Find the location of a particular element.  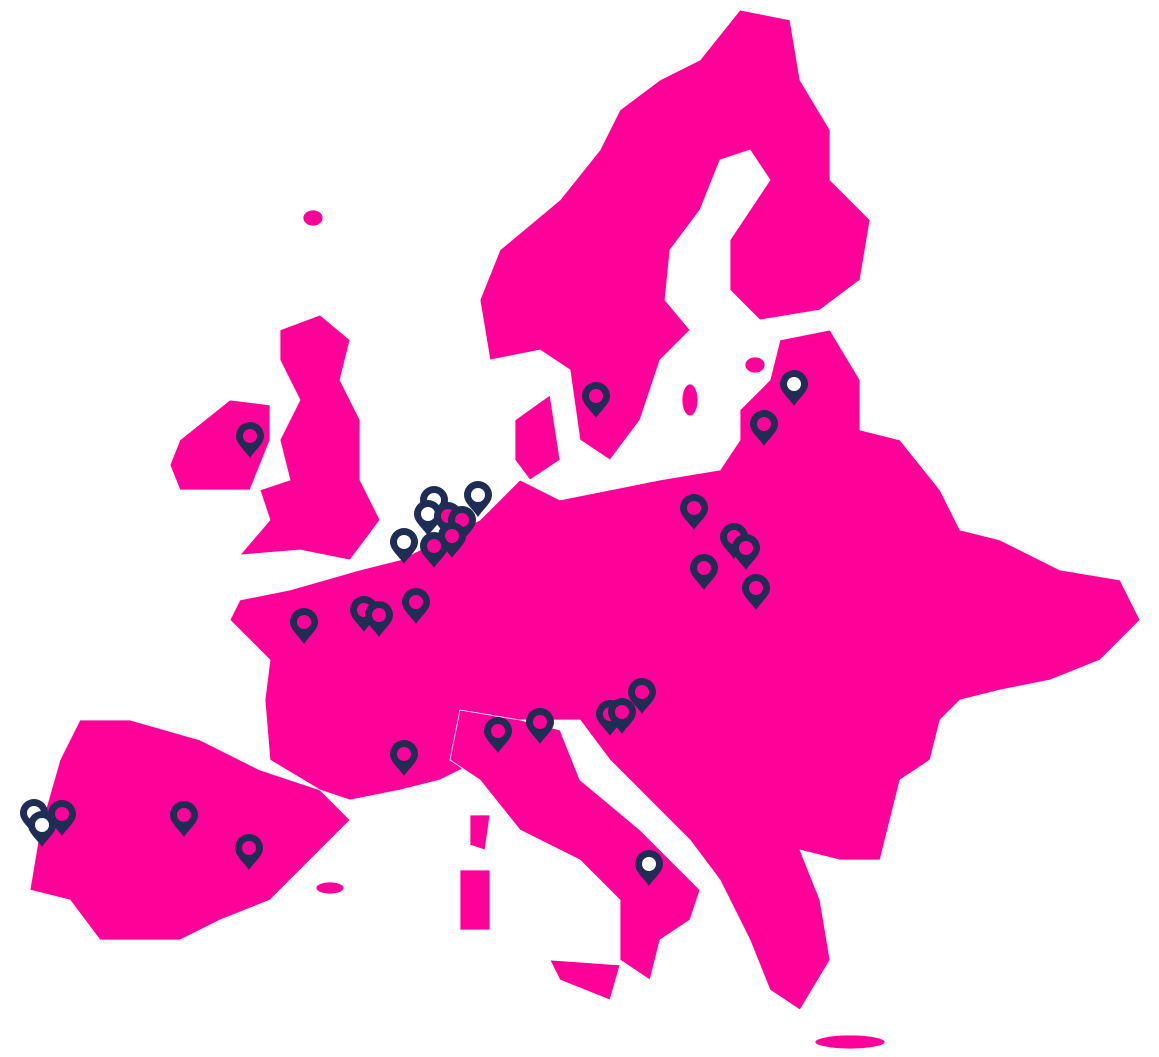

denmark is located at coordinates (537, 437).